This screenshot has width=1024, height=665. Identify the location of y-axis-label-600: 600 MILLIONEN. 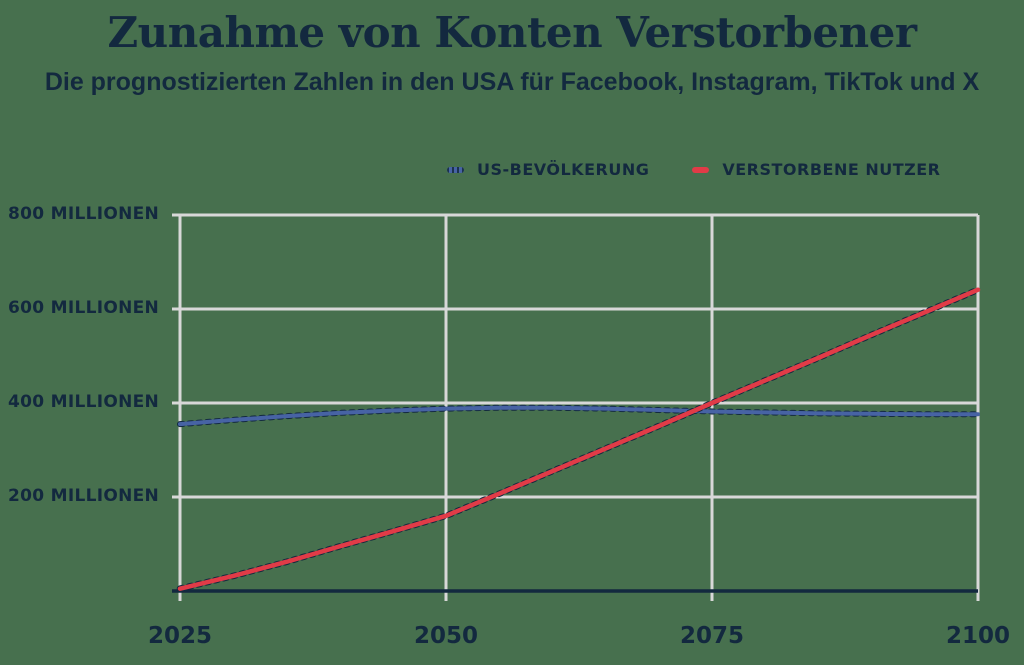
(84, 308).